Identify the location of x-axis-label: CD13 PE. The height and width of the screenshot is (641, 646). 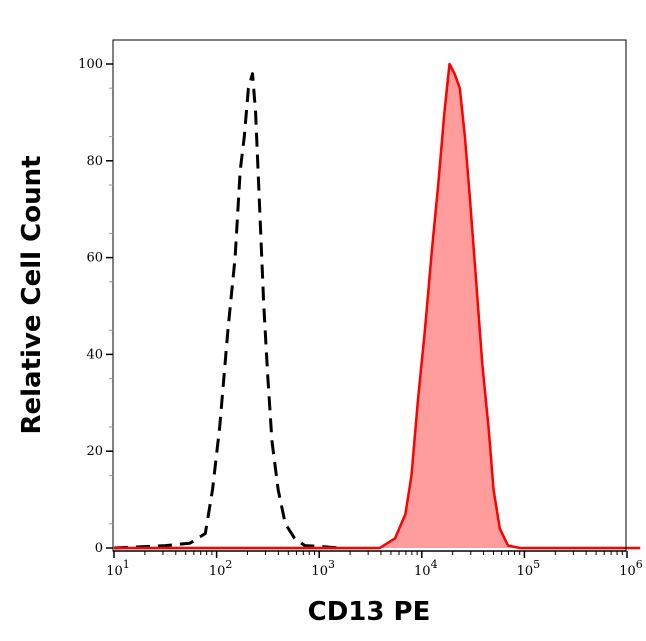
(369, 612).